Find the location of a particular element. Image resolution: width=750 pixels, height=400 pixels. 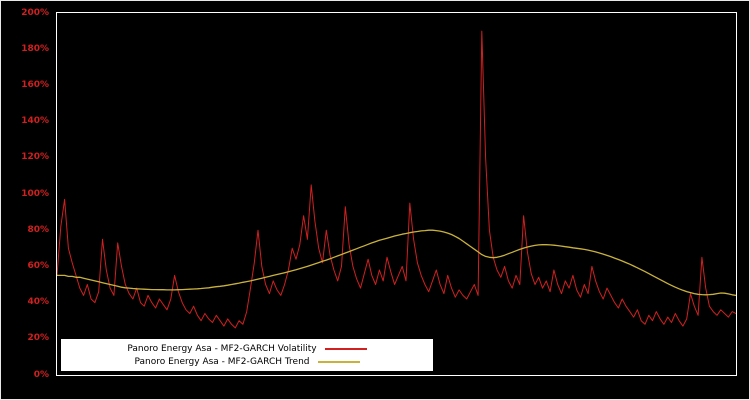

y-tick-label: 40% is located at coordinates (38, 302).